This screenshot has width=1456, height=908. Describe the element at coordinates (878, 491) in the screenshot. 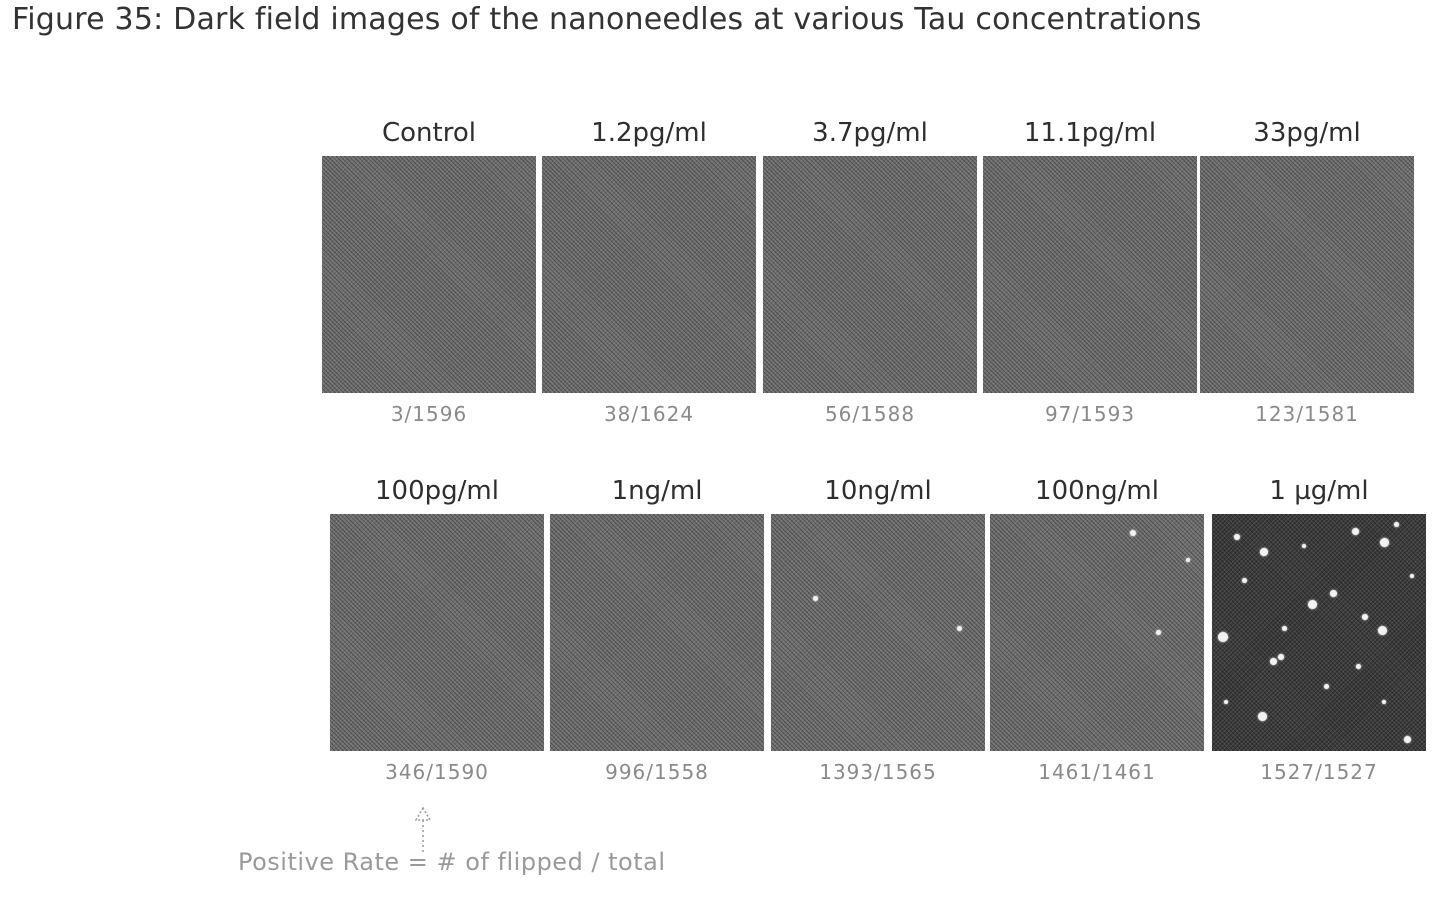

I see `panel-label: 10ng/ml` at that location.